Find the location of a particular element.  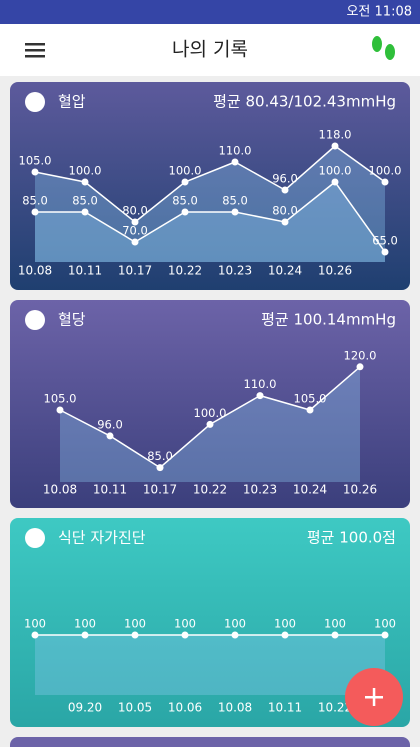

app-bar is located at coordinates (210, 50).